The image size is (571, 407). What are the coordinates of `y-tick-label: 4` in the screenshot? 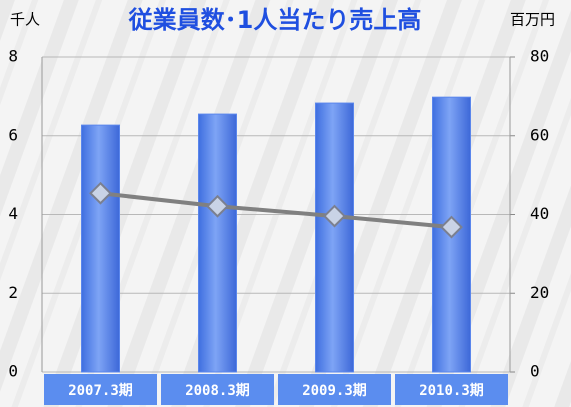 It's located at (13, 213).